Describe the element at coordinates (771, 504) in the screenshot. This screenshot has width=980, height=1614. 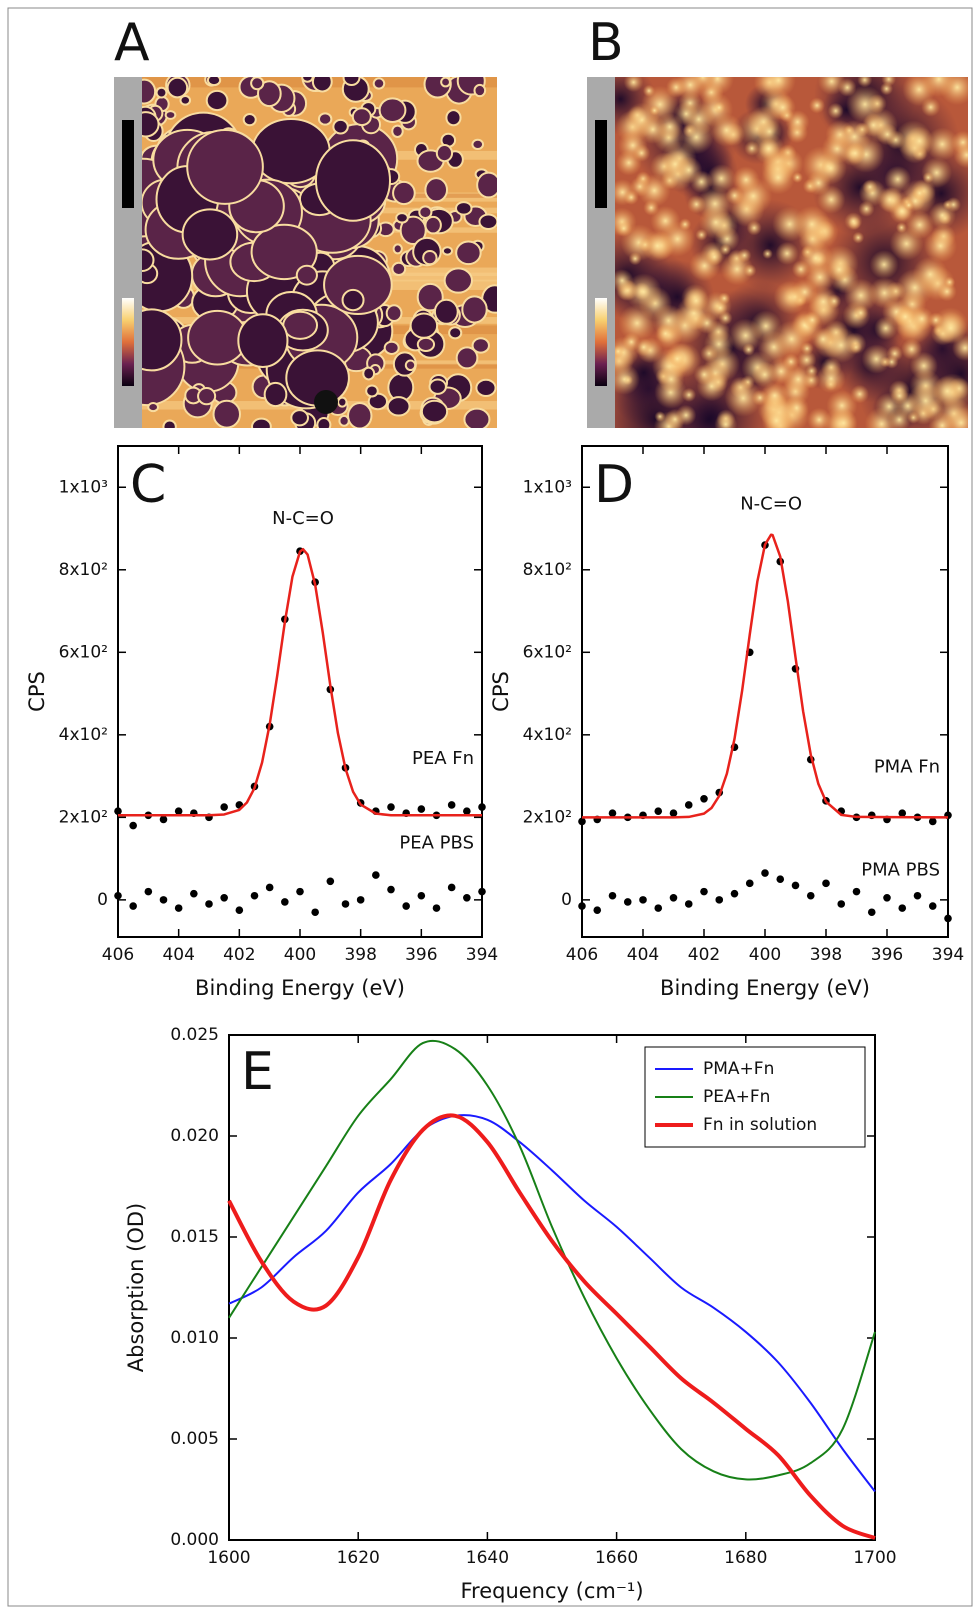
I see `annotation: N-C=O` at that location.